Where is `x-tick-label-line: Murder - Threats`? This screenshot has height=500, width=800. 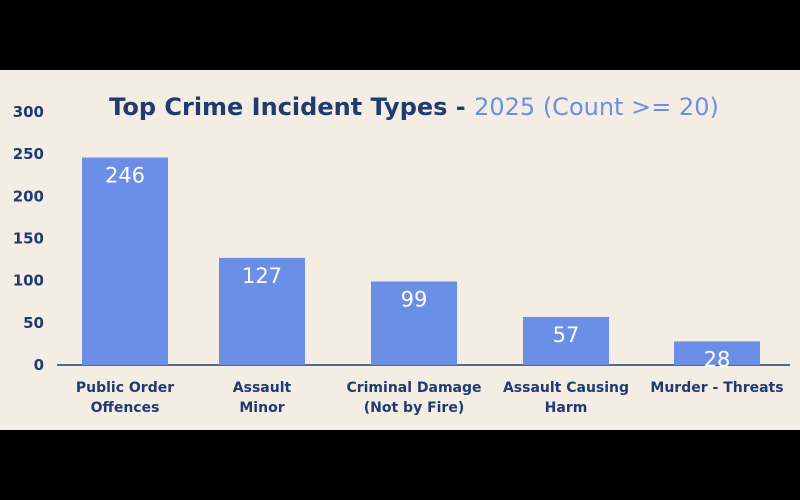
x-tick-label-line: Murder - Threats is located at coordinates (716, 388).